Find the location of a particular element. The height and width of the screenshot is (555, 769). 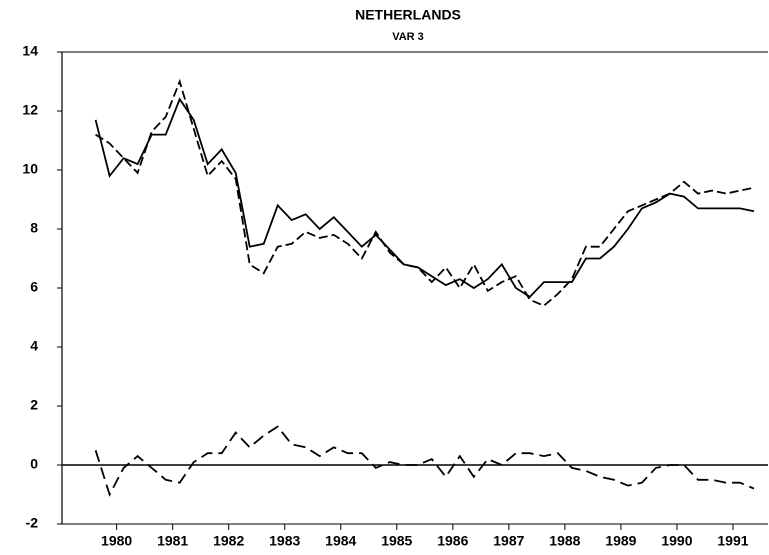

y-tick-label: 2 is located at coordinates (34, 405).